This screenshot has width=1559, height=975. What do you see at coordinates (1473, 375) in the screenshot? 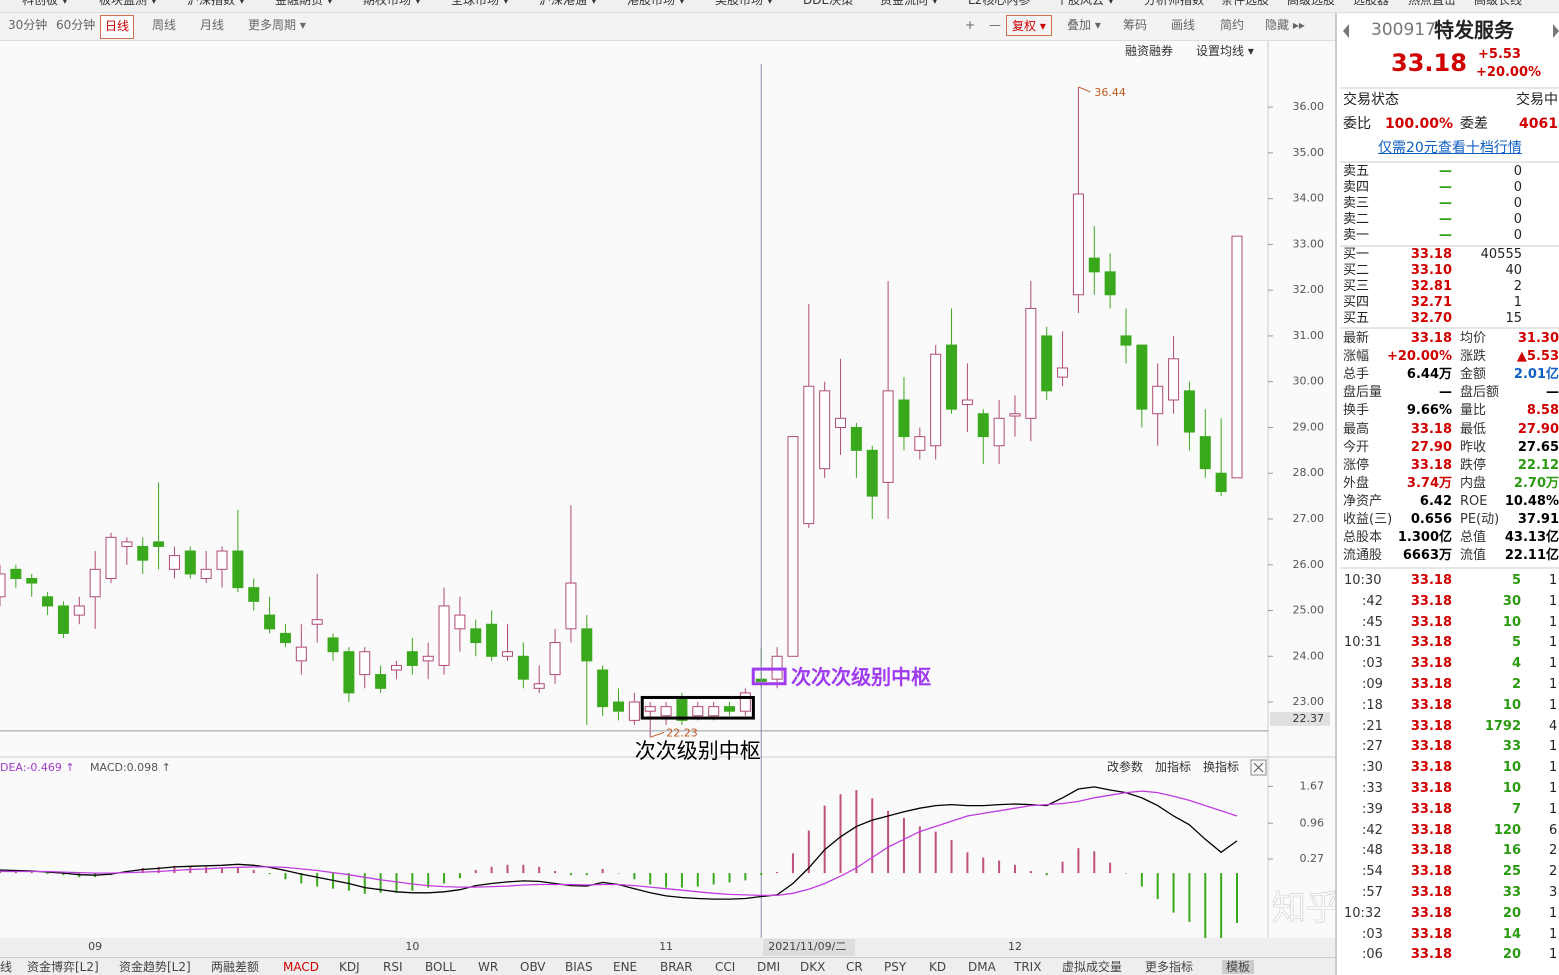
I see `stat-label: 金额` at bounding box center [1473, 375].